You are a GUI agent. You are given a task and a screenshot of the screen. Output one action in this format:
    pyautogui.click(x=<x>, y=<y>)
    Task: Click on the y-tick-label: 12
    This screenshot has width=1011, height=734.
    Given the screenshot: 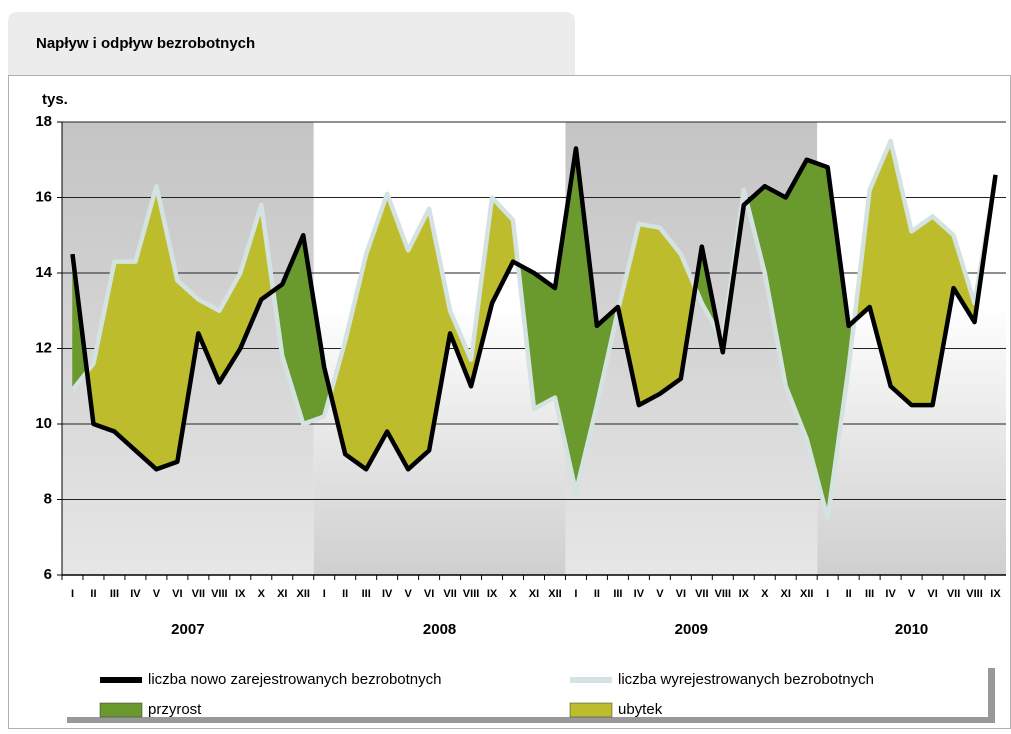 What is the action you would take?
    pyautogui.click(x=43, y=347)
    